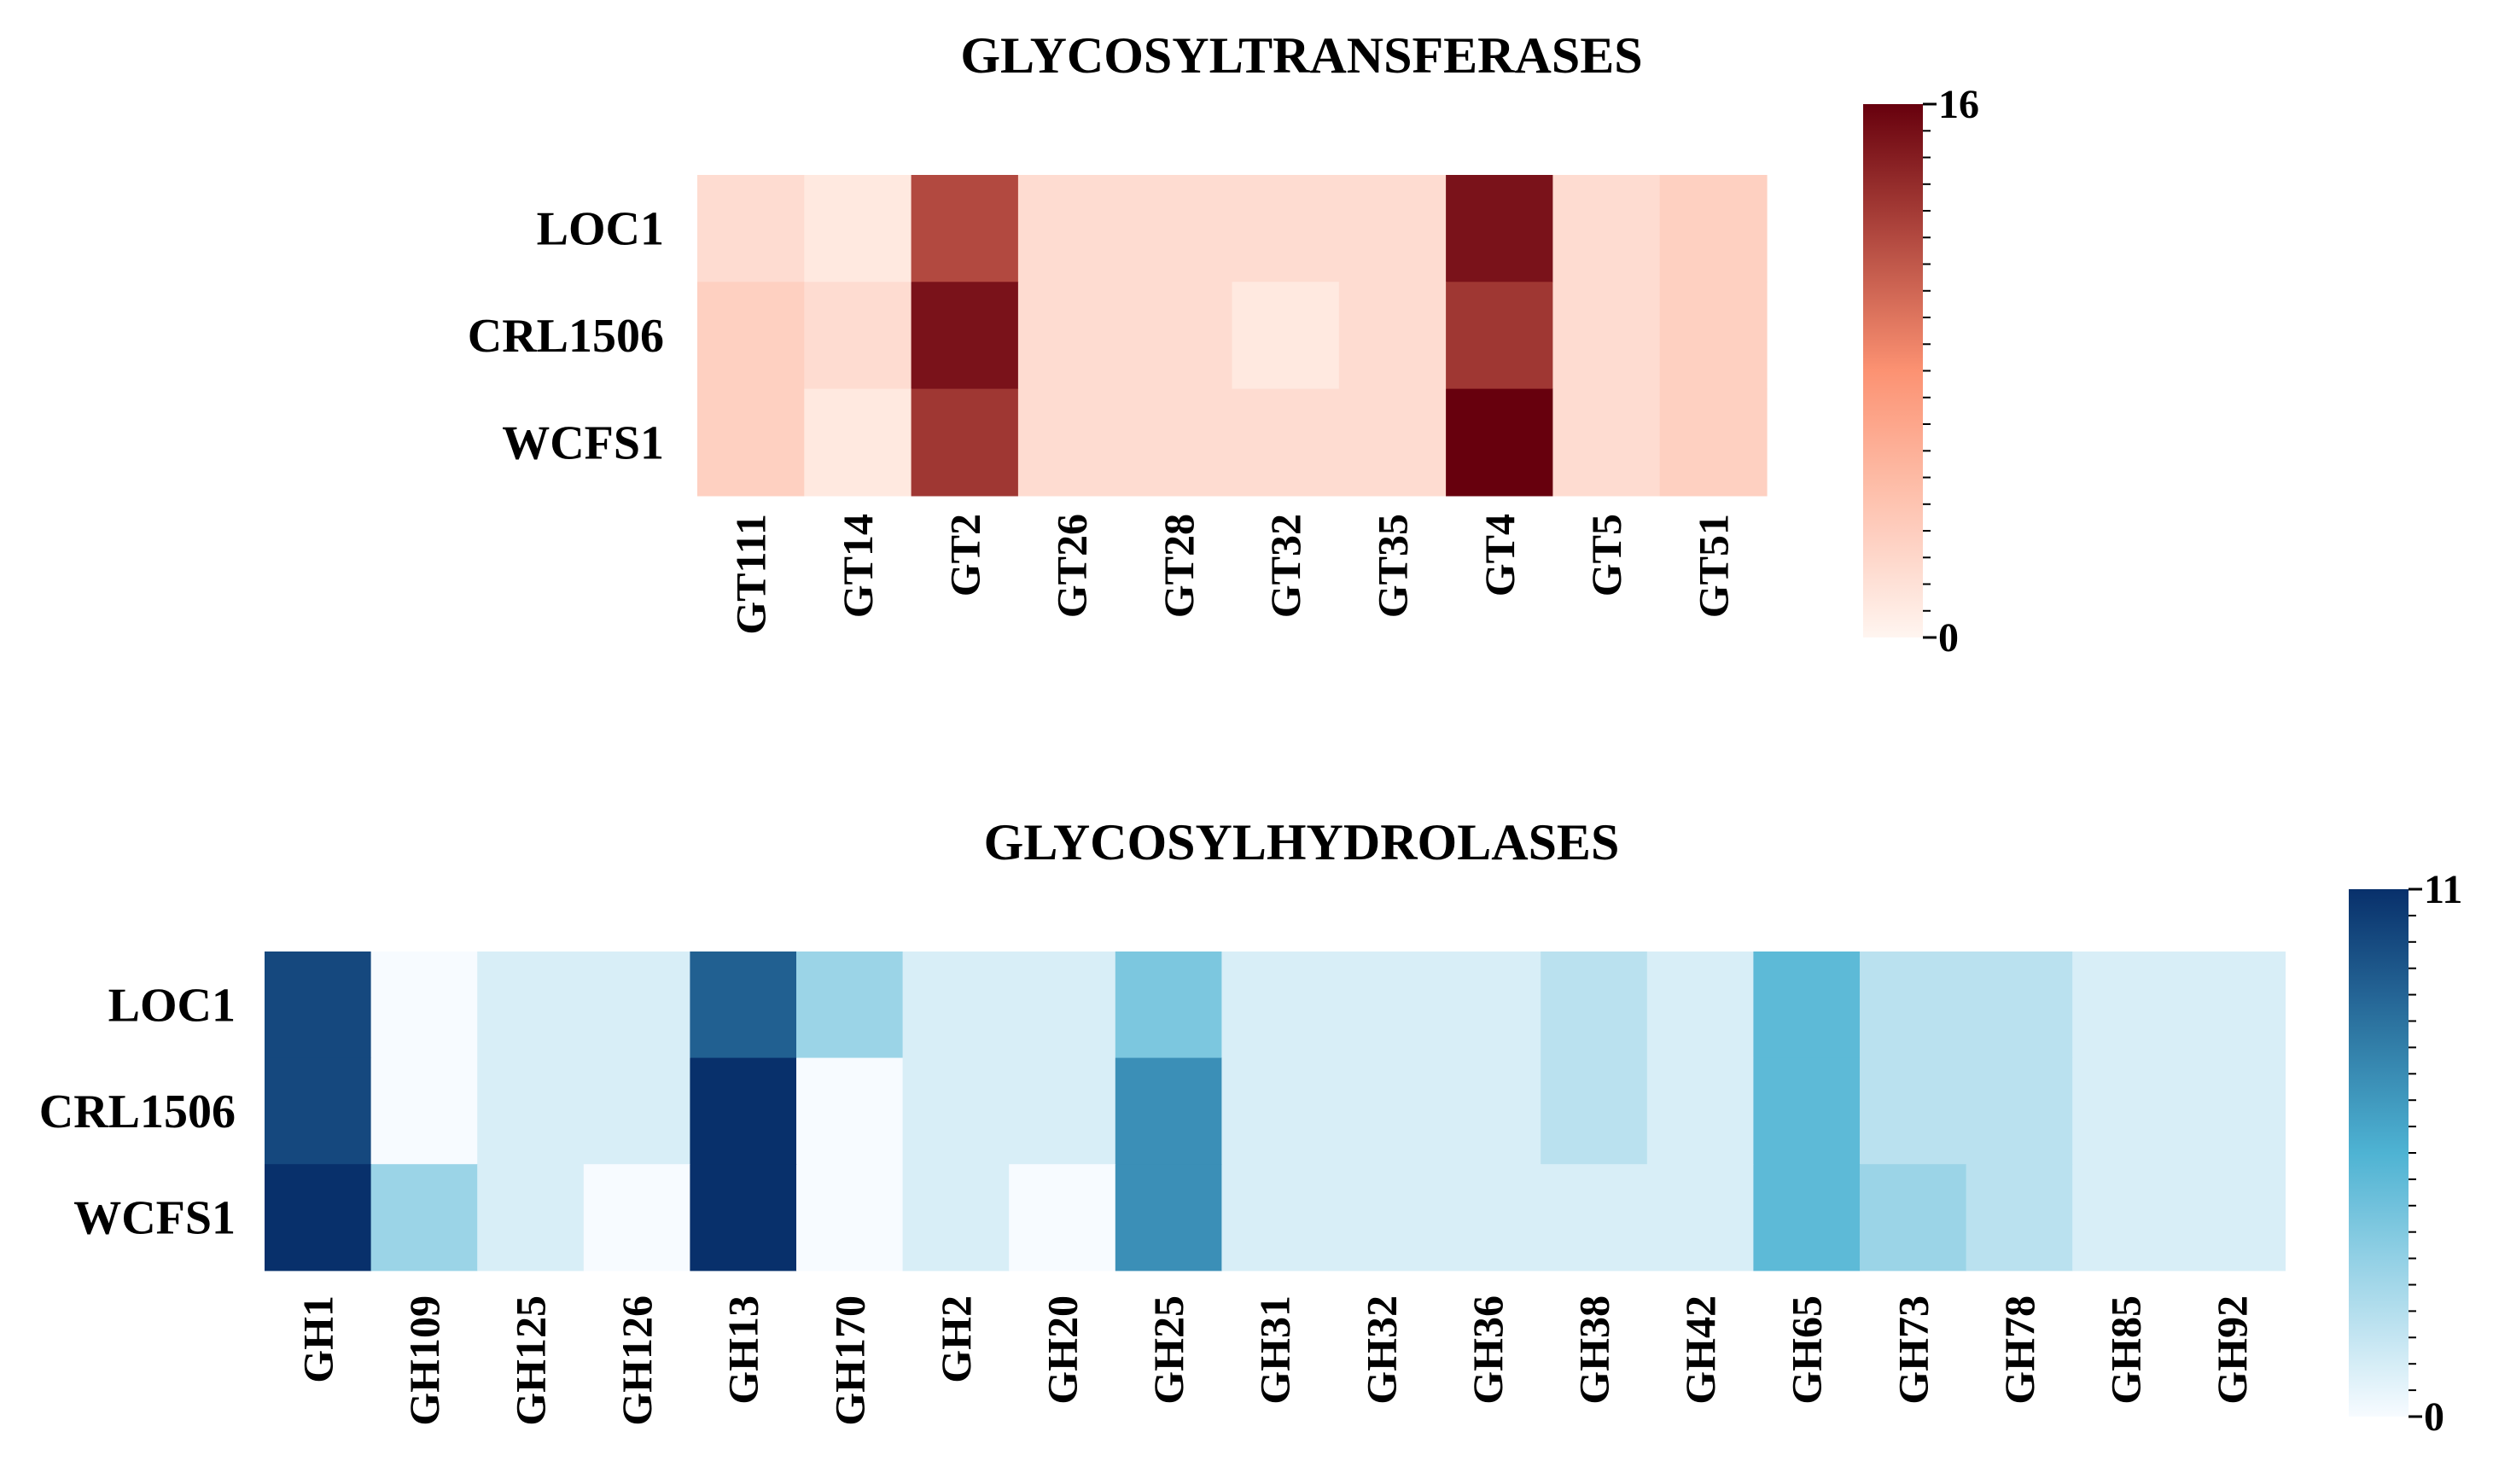  I want to click on heatmap-cell-loc1-gh25, so click(1168, 1006).